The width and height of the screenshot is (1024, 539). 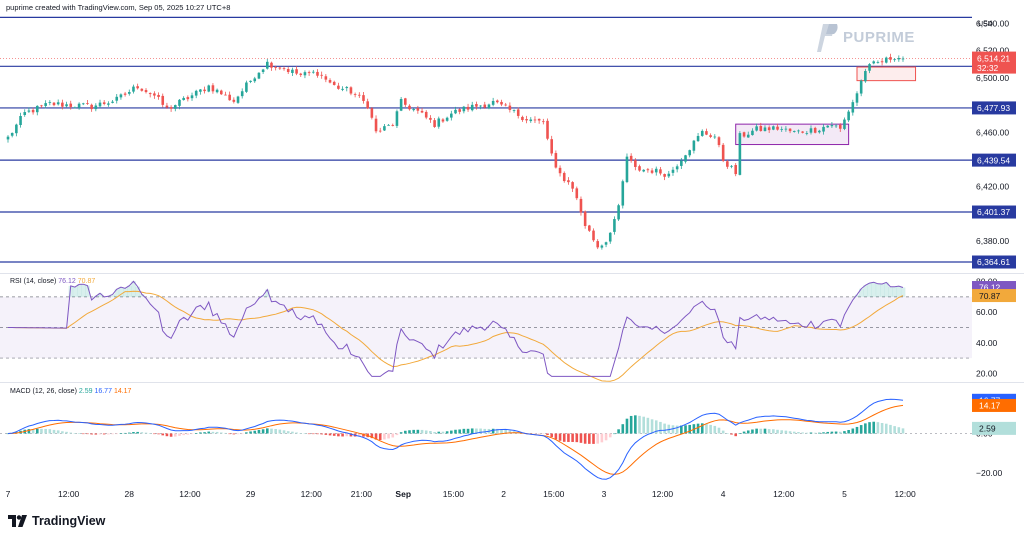 What do you see at coordinates (990, 406) in the screenshot?
I see `macd-signal-label: 14.17` at bounding box center [990, 406].